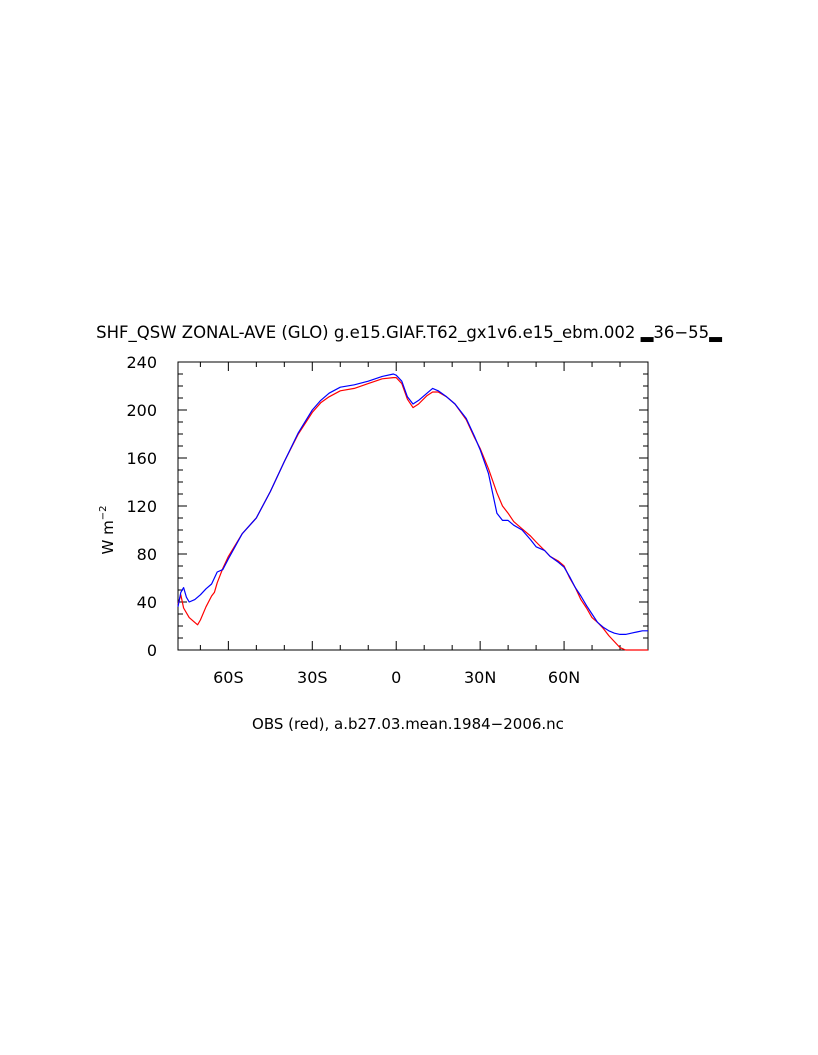 This screenshot has width=818, height=1055. What do you see at coordinates (141, 458) in the screenshot?
I see `y-tick-label: 160` at bounding box center [141, 458].